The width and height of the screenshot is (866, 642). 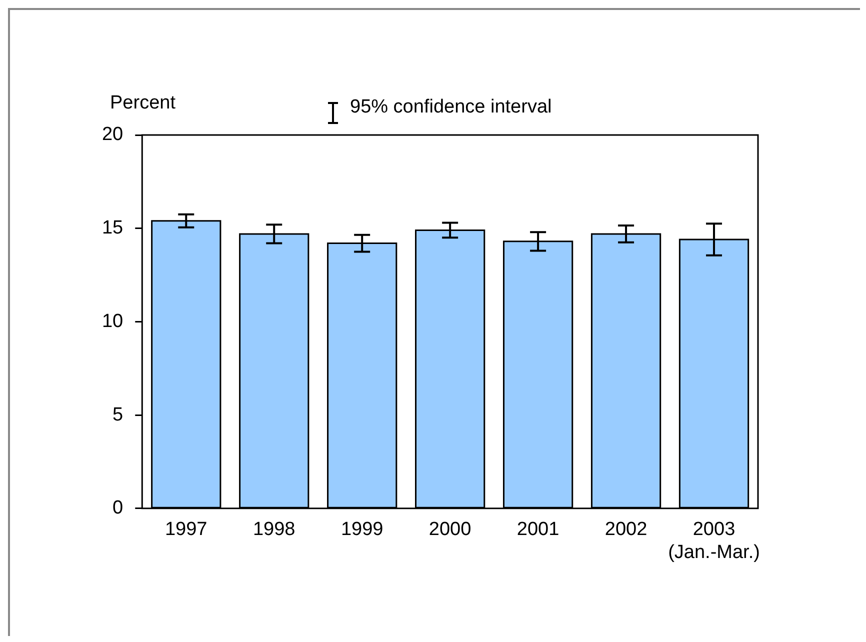 What do you see at coordinates (450, 529) in the screenshot?
I see `x-tick-label: 2000` at bounding box center [450, 529].